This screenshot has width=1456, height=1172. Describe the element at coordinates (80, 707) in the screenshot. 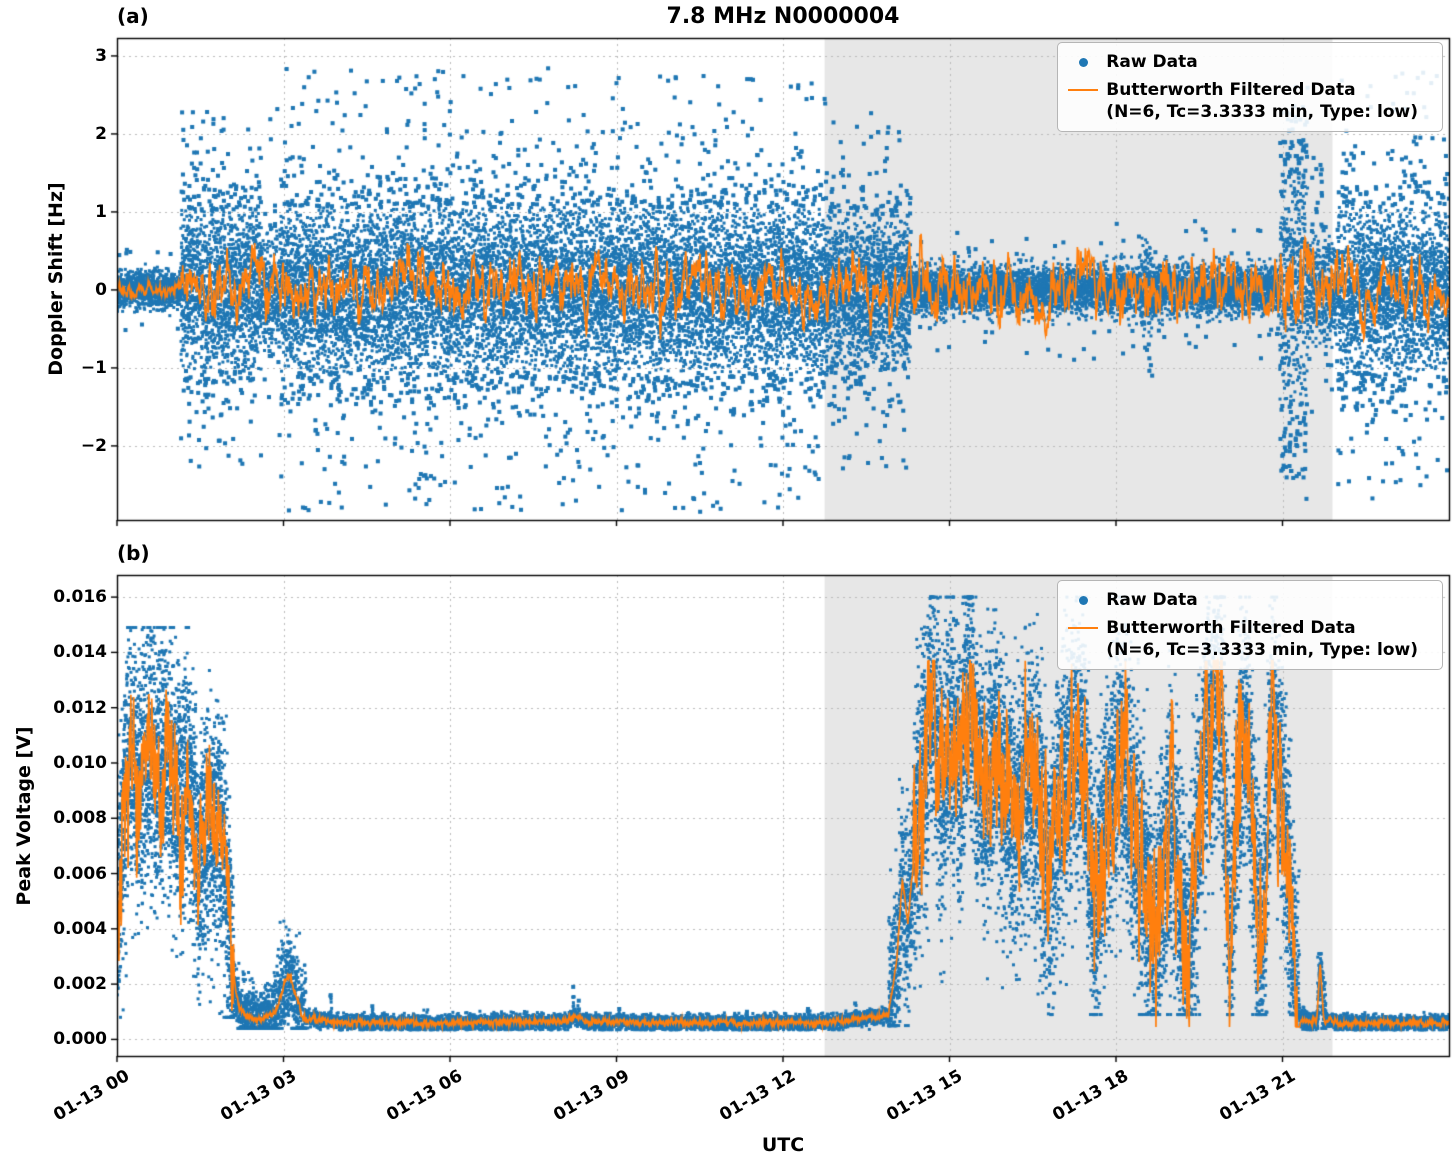

I see `y-tick-label: 0.012` at that location.